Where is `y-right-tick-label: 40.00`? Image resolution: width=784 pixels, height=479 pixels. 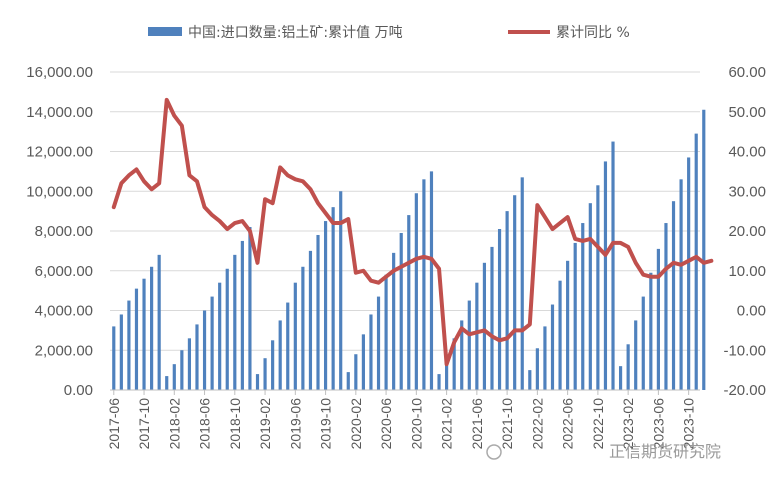
y-right-tick-label: 40.00 is located at coordinates (747, 152).